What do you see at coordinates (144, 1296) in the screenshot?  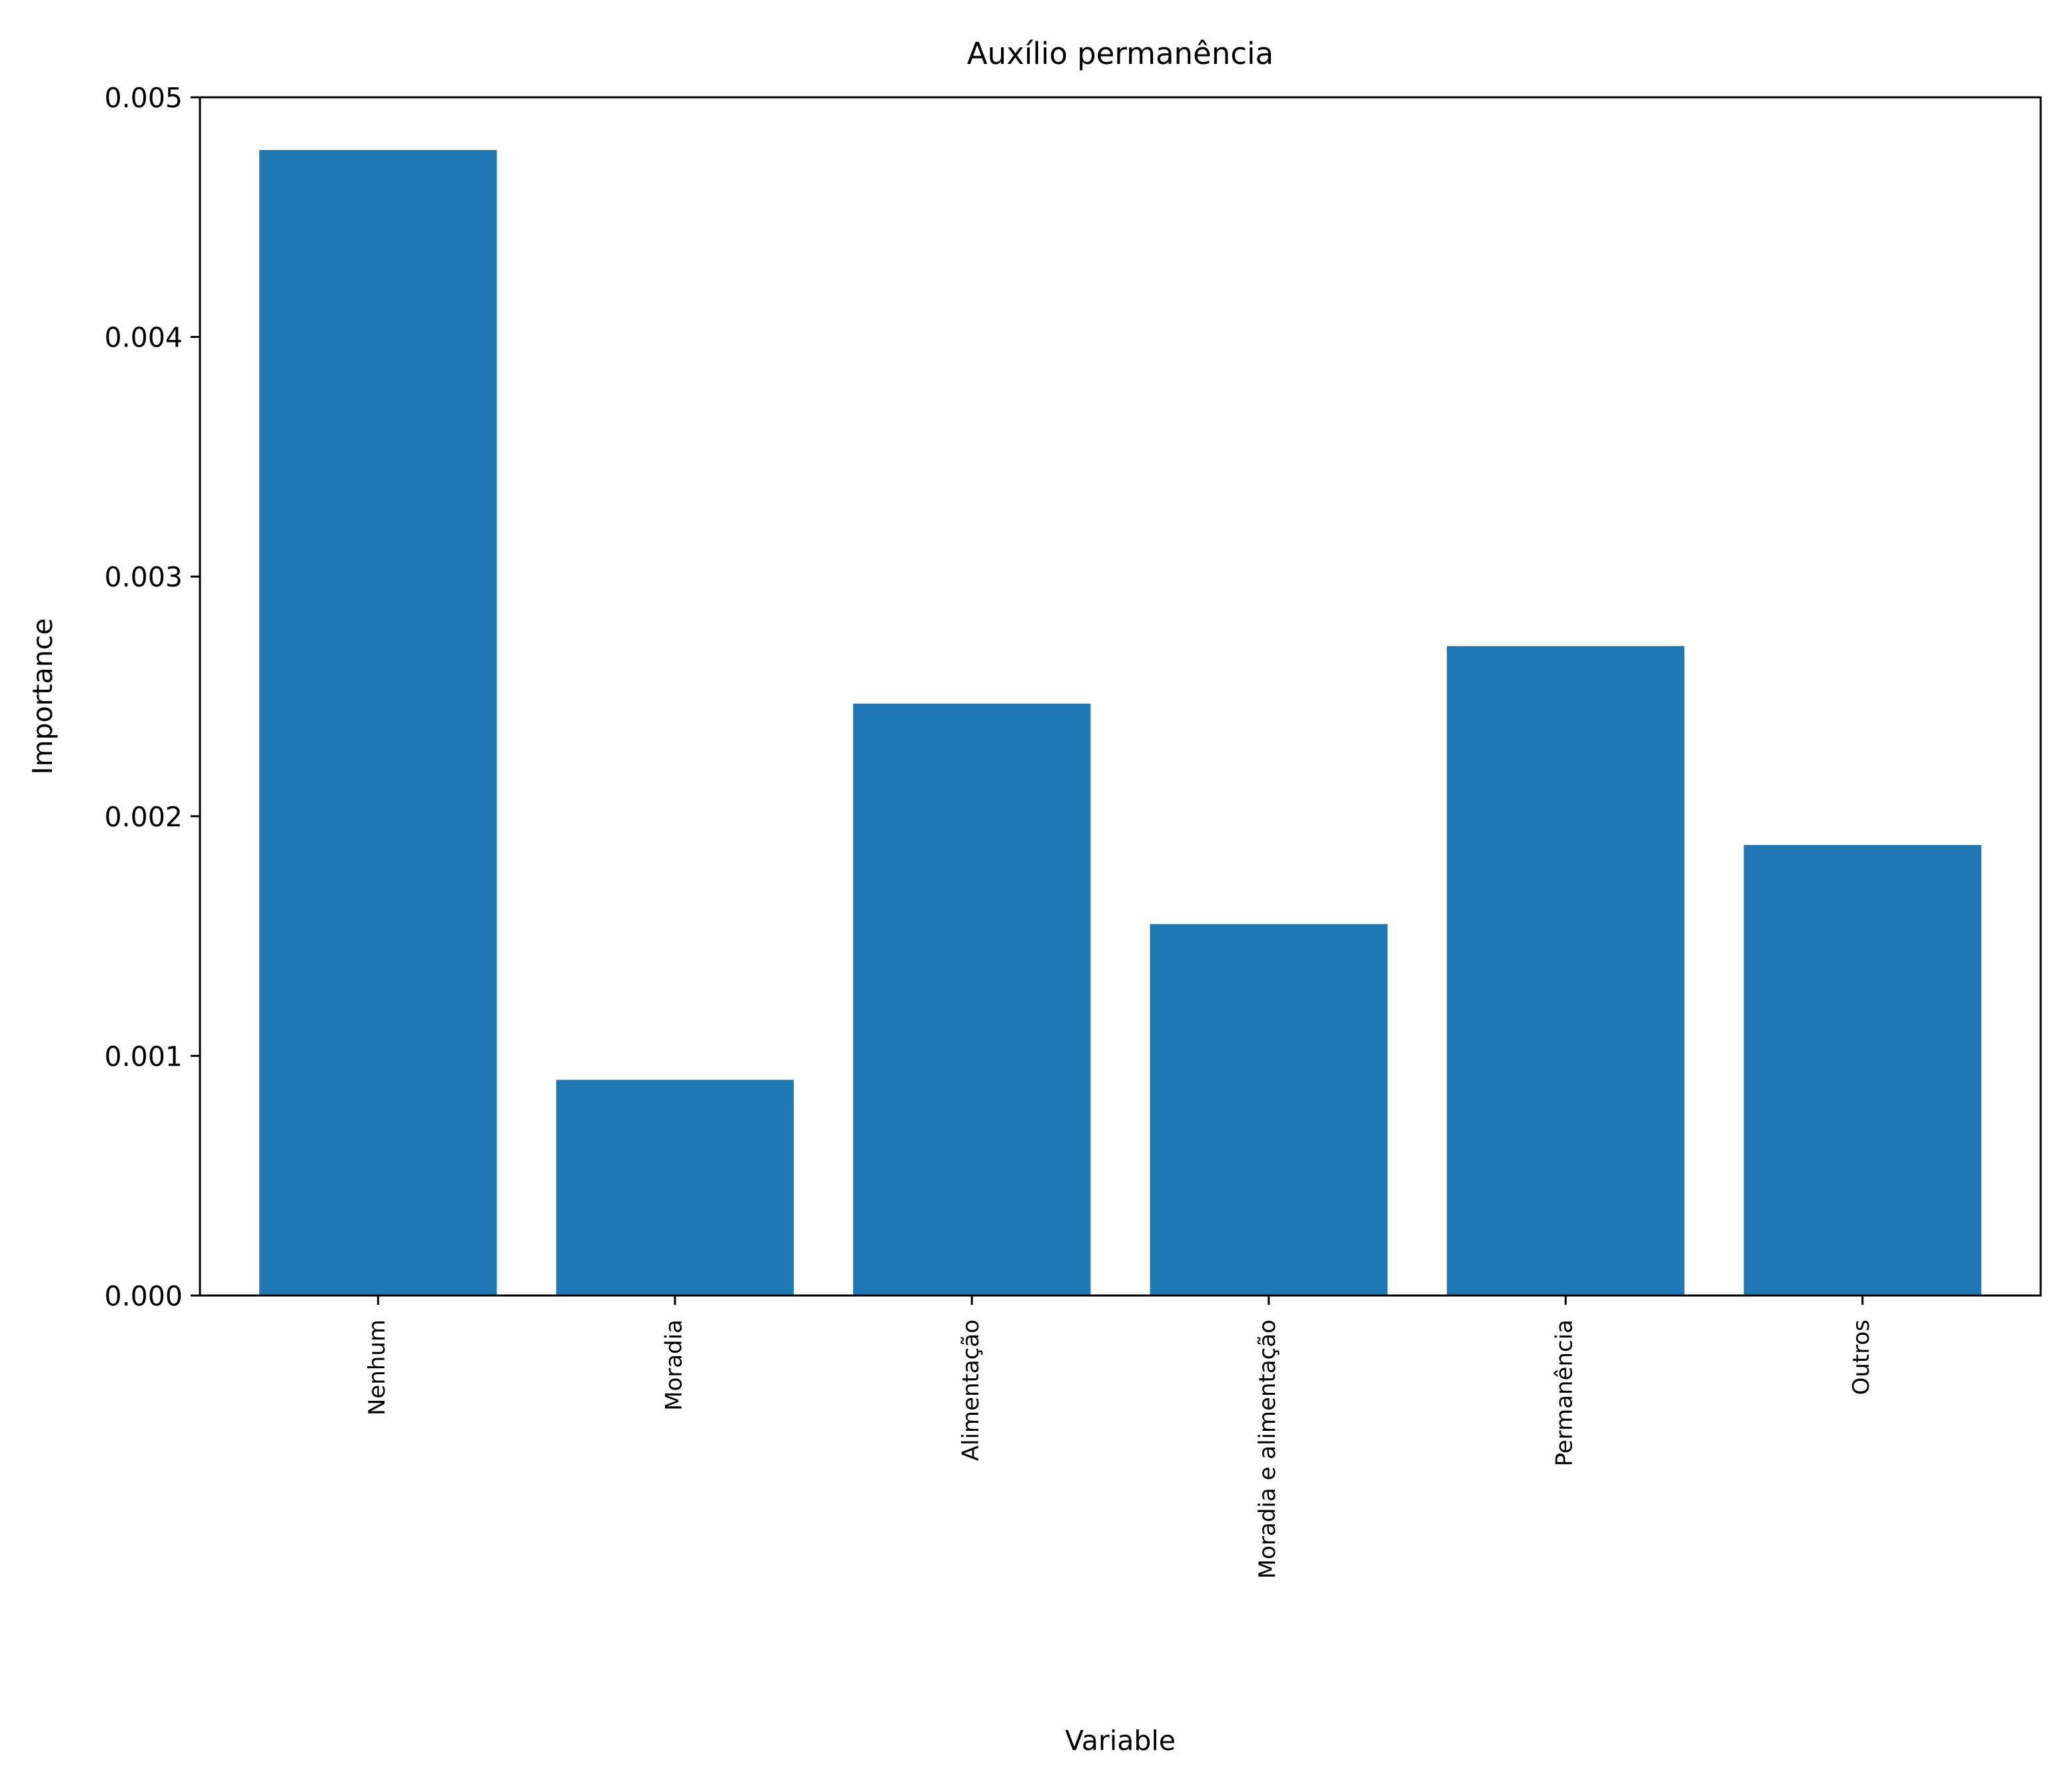 I see `y-tick-label: 0.000` at bounding box center [144, 1296].